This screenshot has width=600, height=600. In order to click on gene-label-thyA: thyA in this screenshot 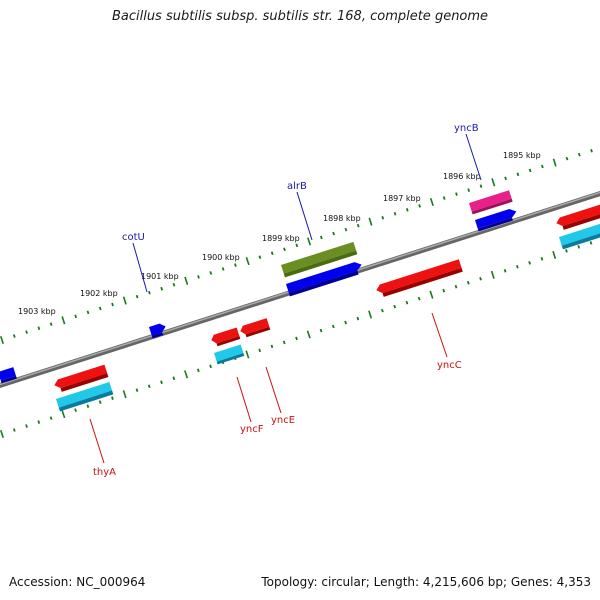, I will do `click(104, 472)`.